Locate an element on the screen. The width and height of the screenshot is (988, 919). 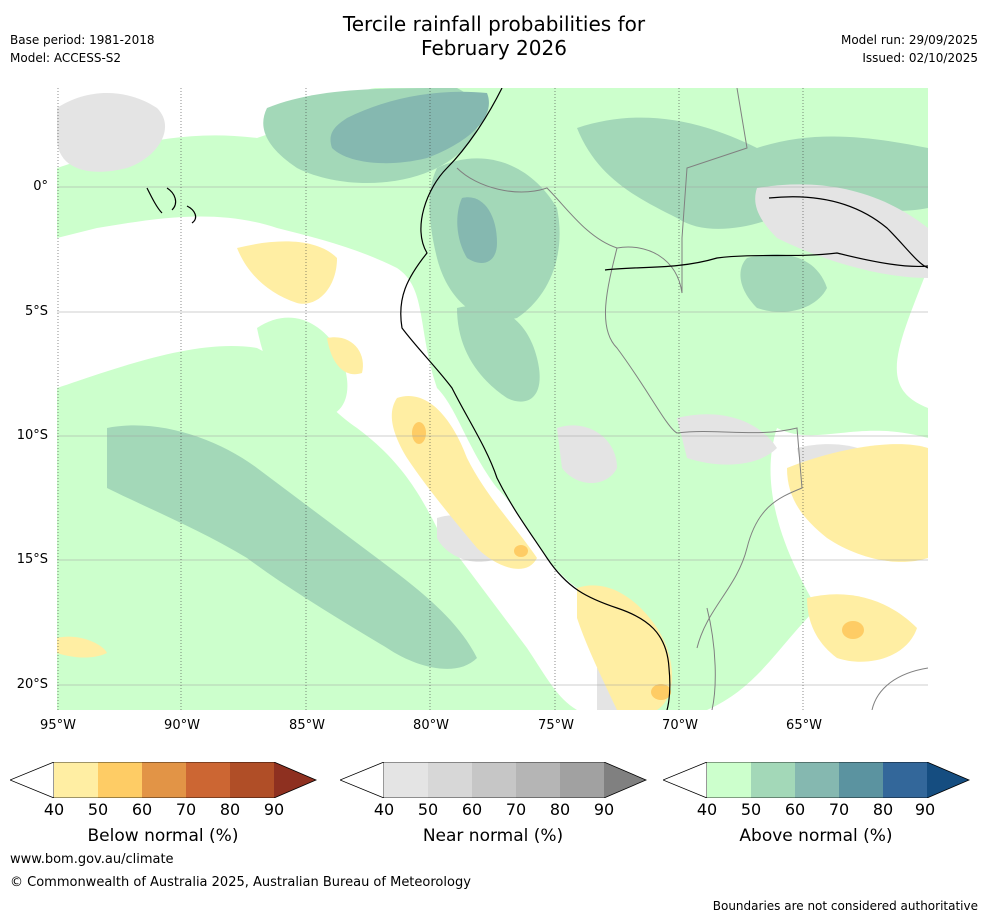
colorbar-above-outline is located at coordinates (839, 780).